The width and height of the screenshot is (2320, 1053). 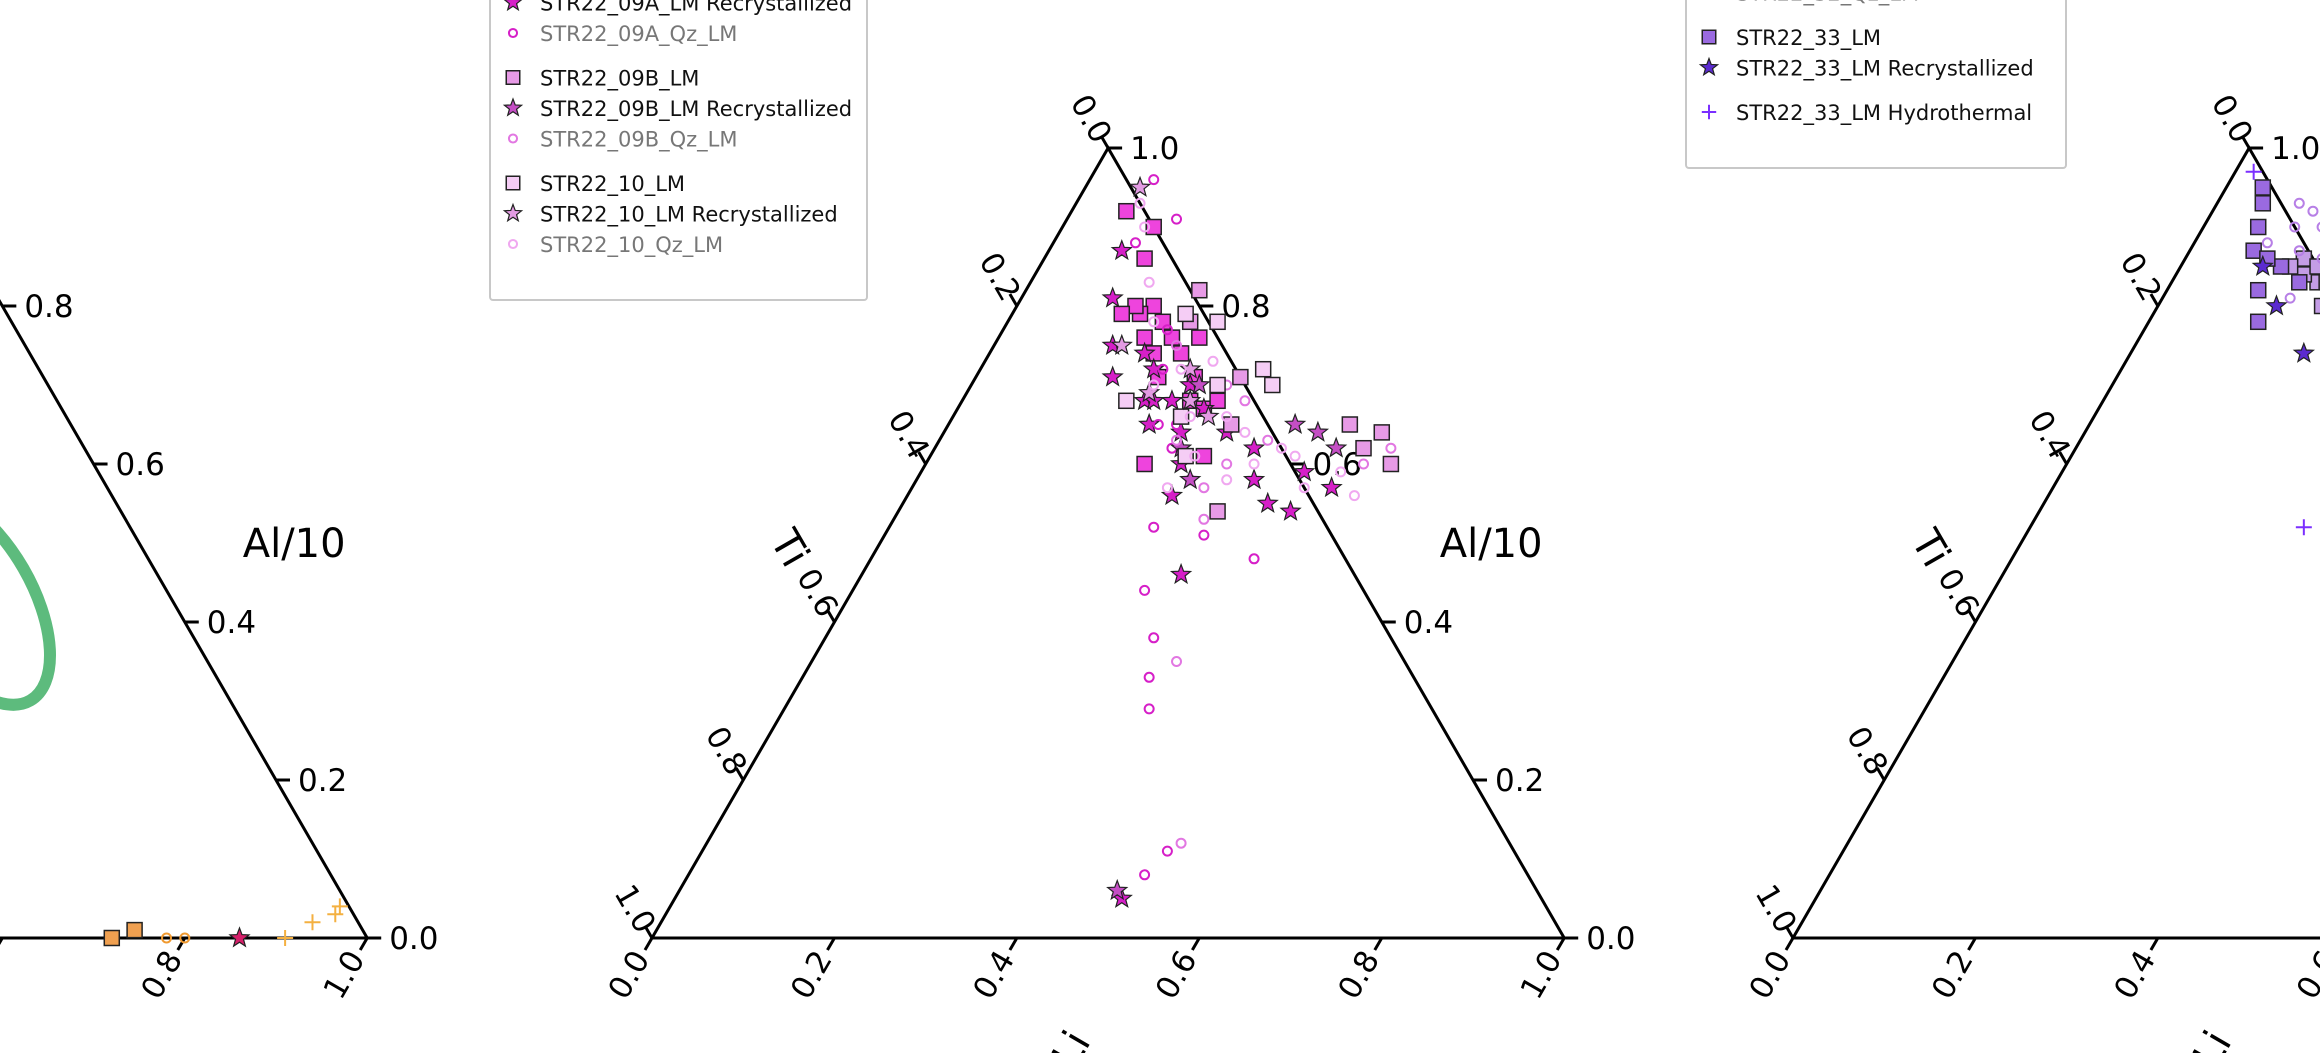 I want to click on legend-marker-plus, so click(x=1709, y=112).